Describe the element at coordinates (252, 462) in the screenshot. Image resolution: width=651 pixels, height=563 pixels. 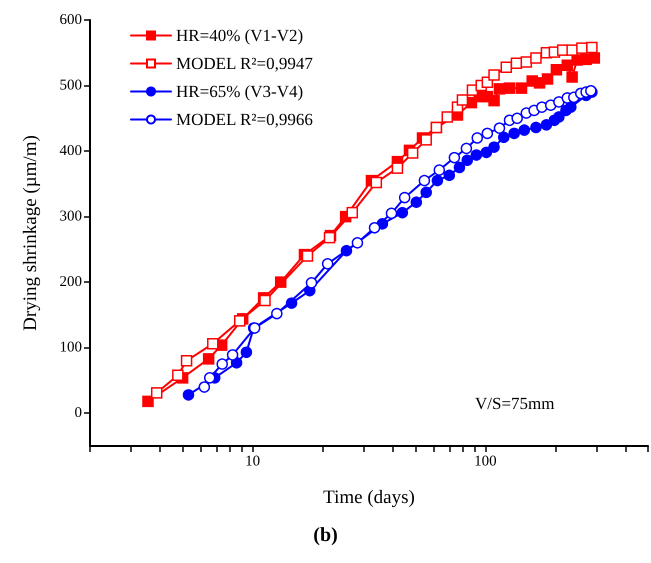
I see `x-tick-label: 10` at that location.